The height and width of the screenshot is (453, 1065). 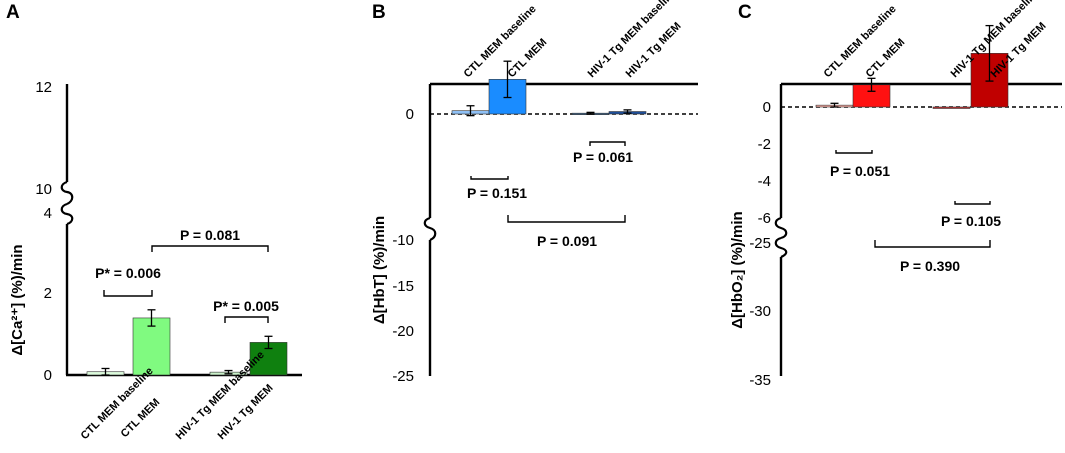 I want to click on panel-letter-c: C, so click(x=745, y=12).